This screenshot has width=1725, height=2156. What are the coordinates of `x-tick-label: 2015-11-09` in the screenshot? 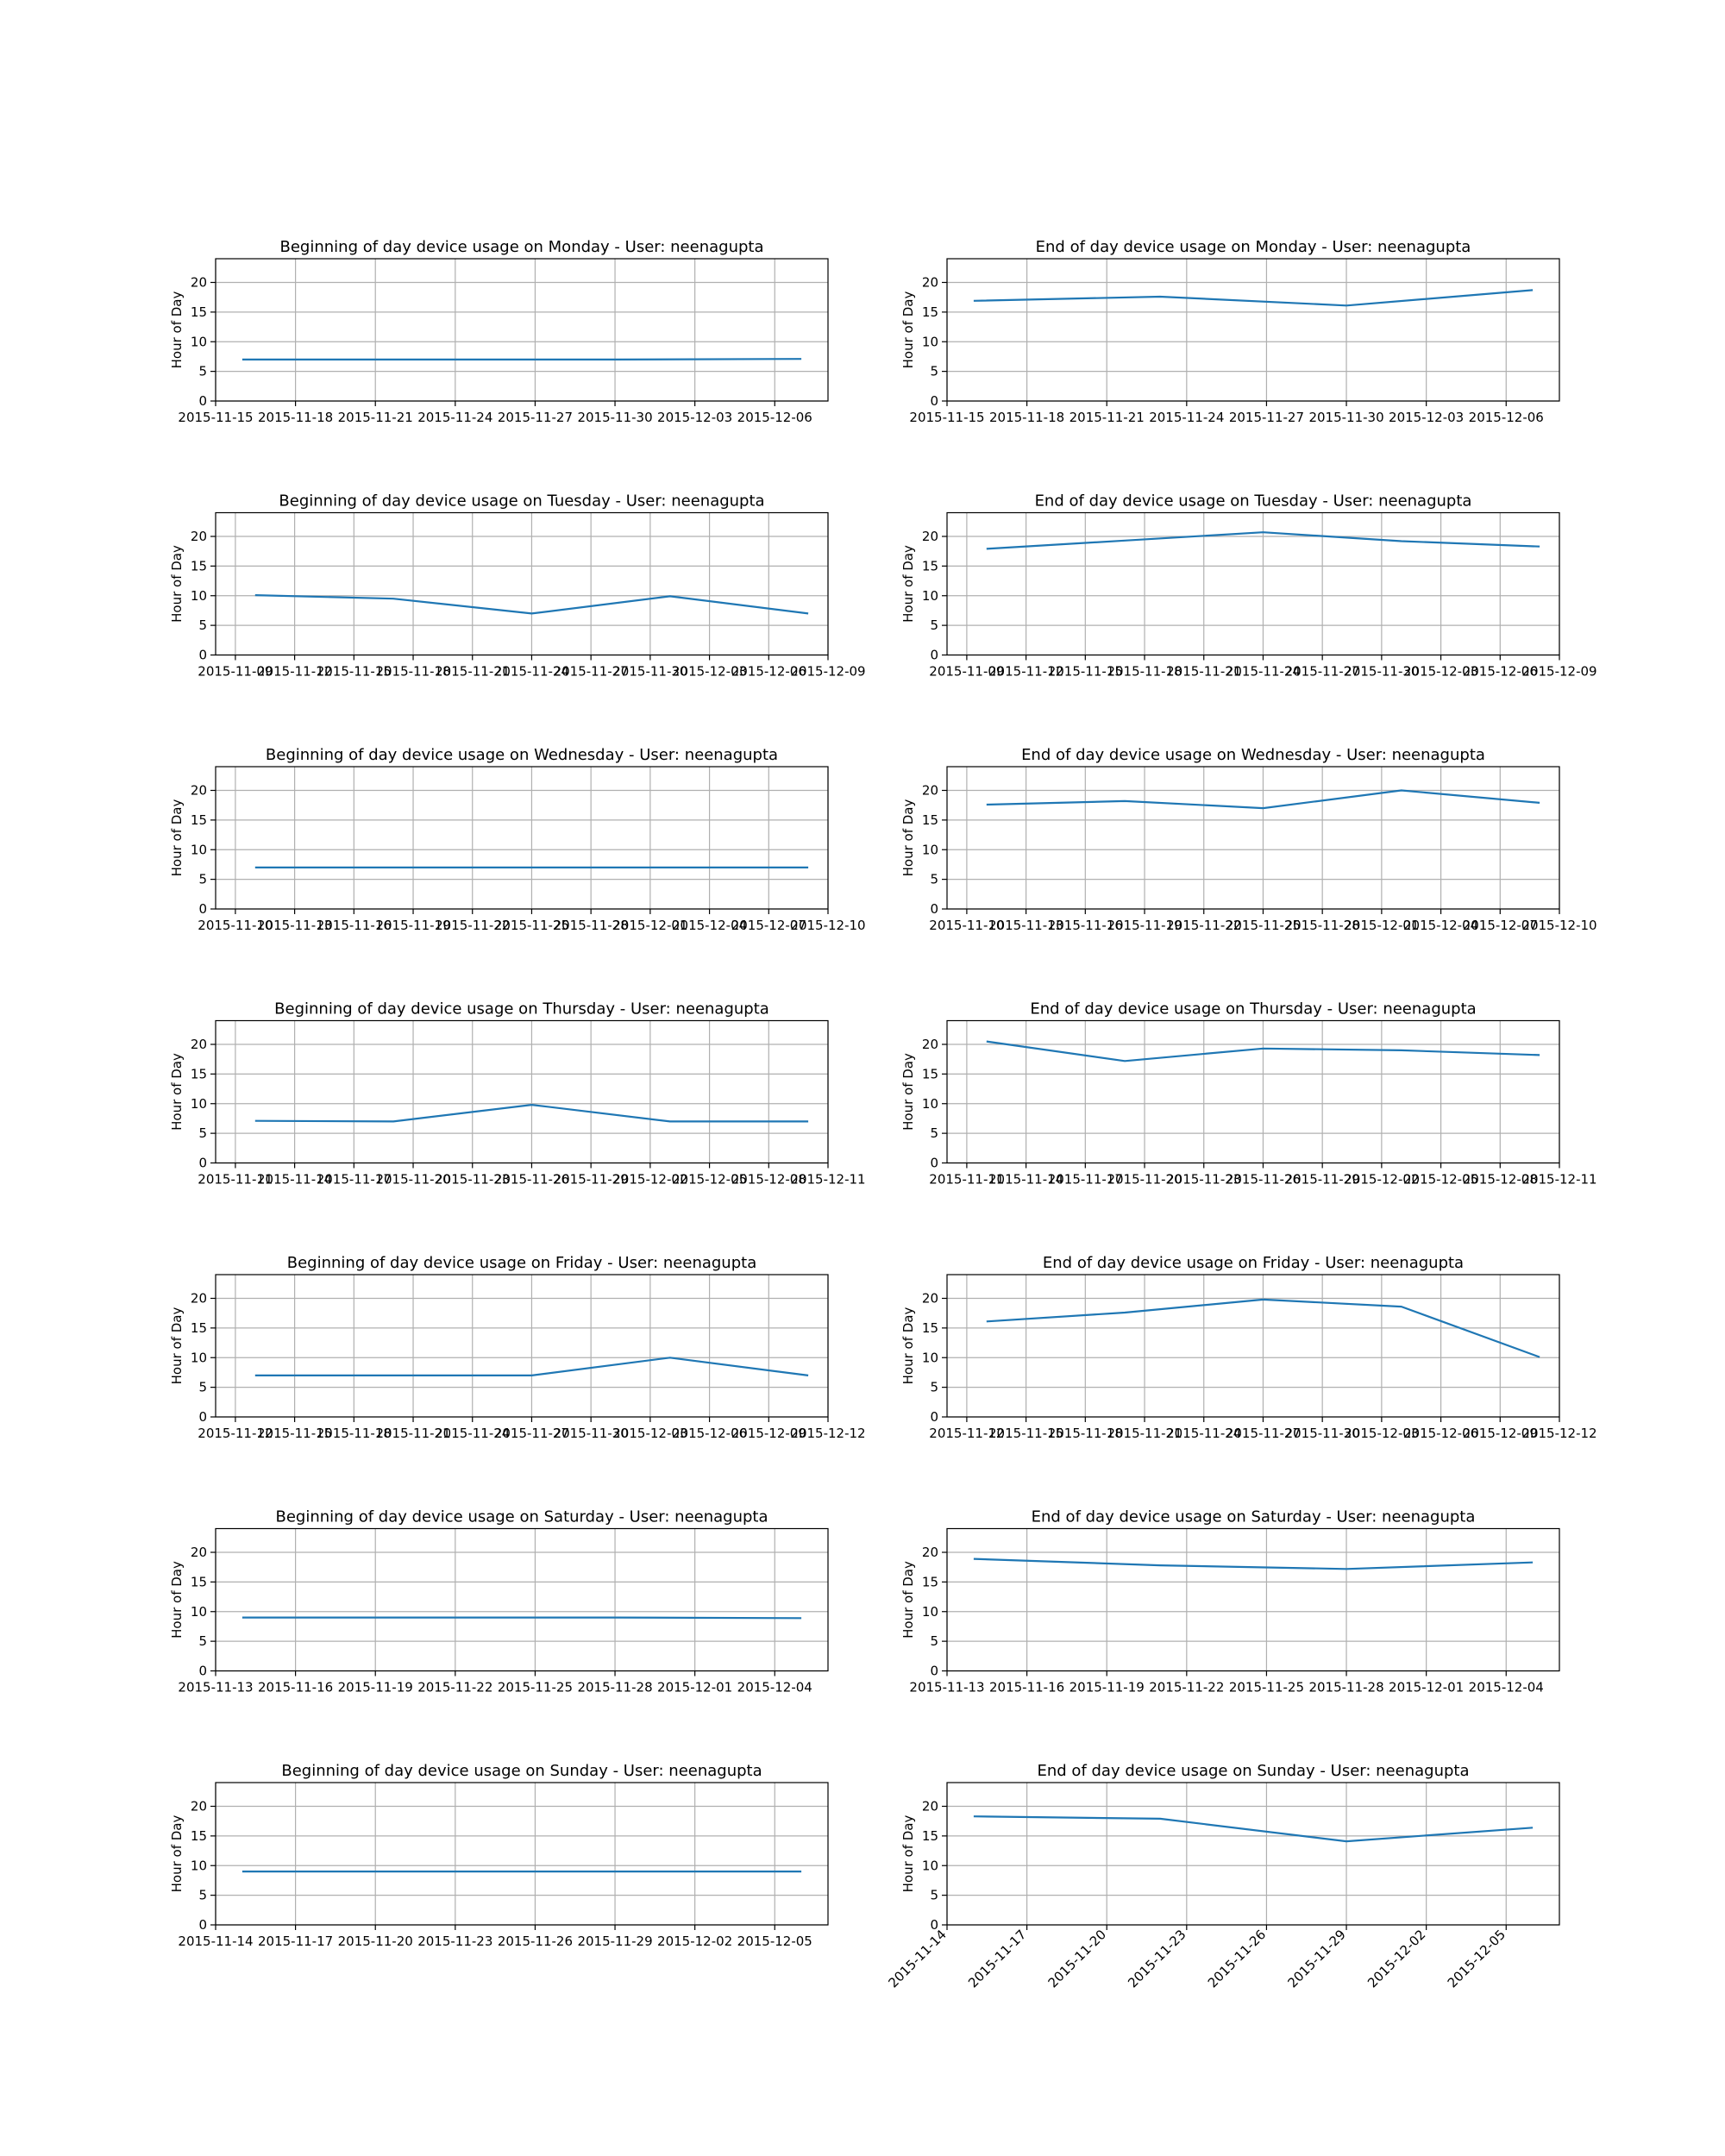 It's located at (235, 672).